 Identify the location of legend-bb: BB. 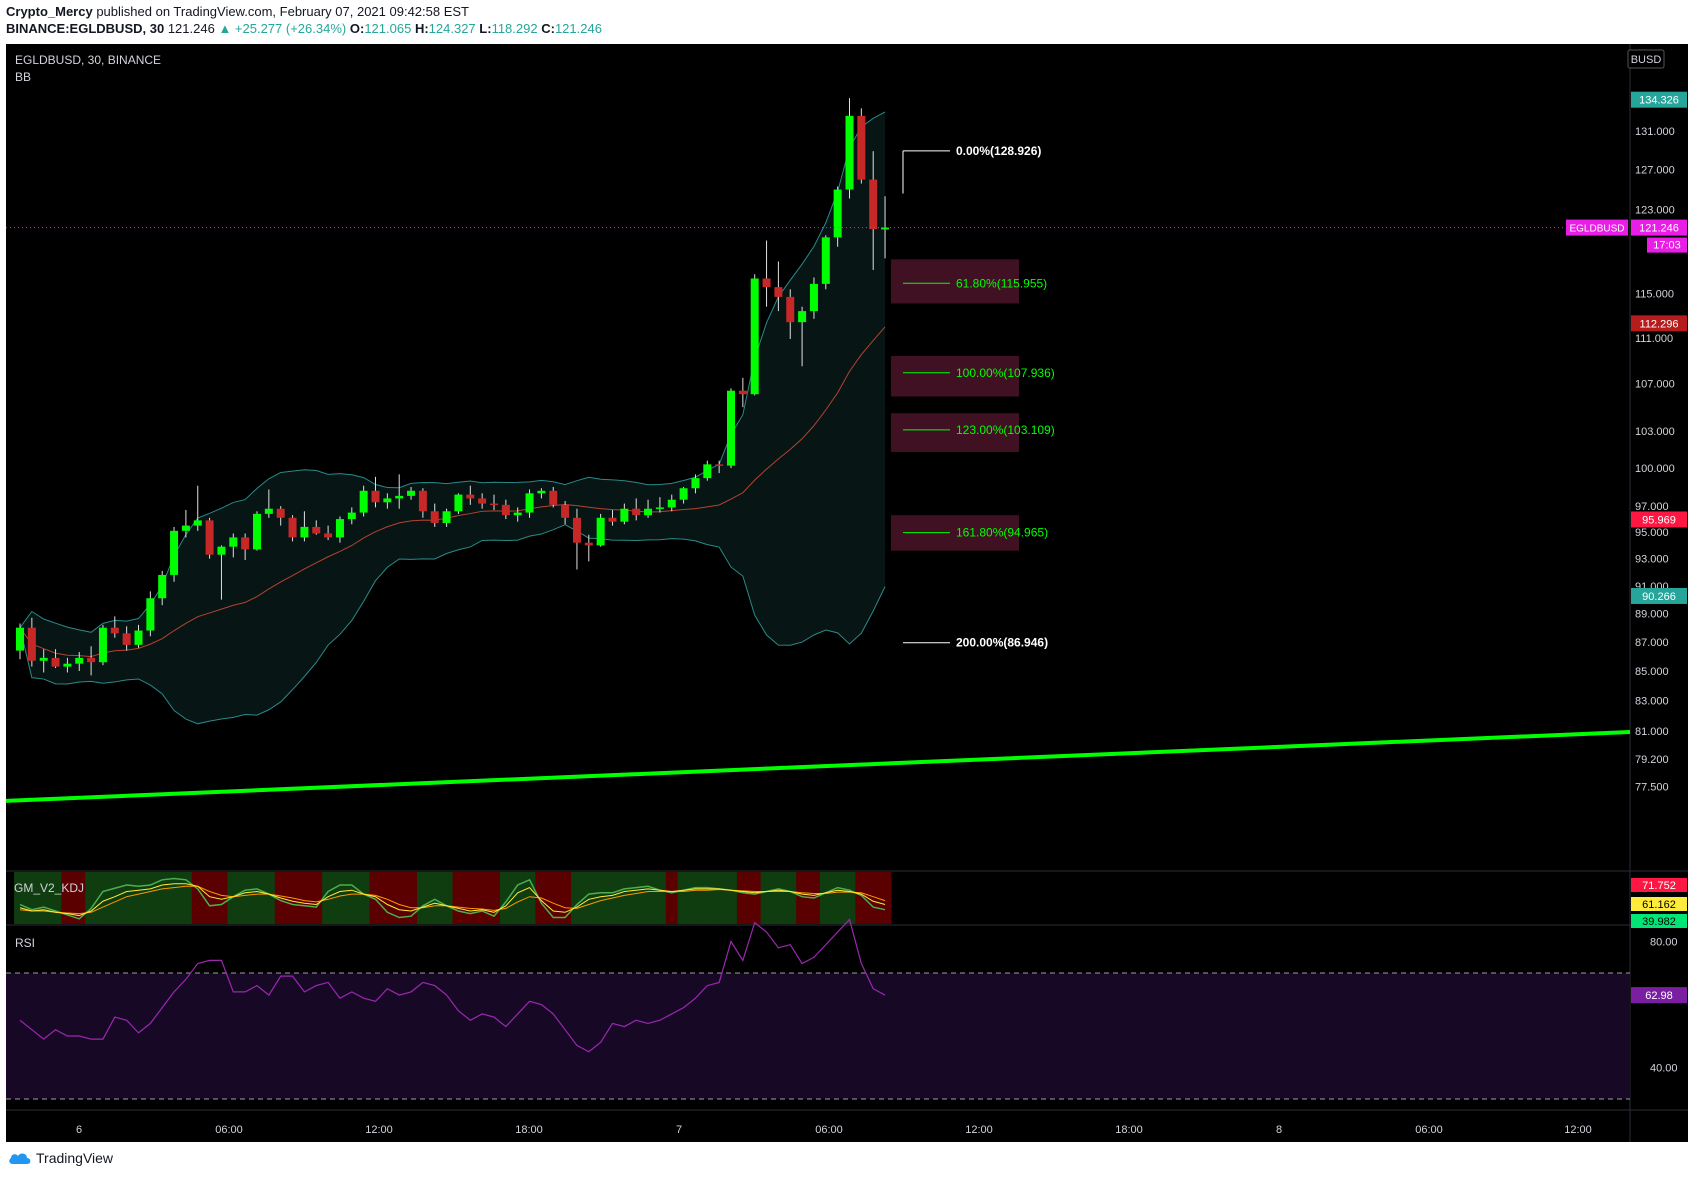
(23, 77).